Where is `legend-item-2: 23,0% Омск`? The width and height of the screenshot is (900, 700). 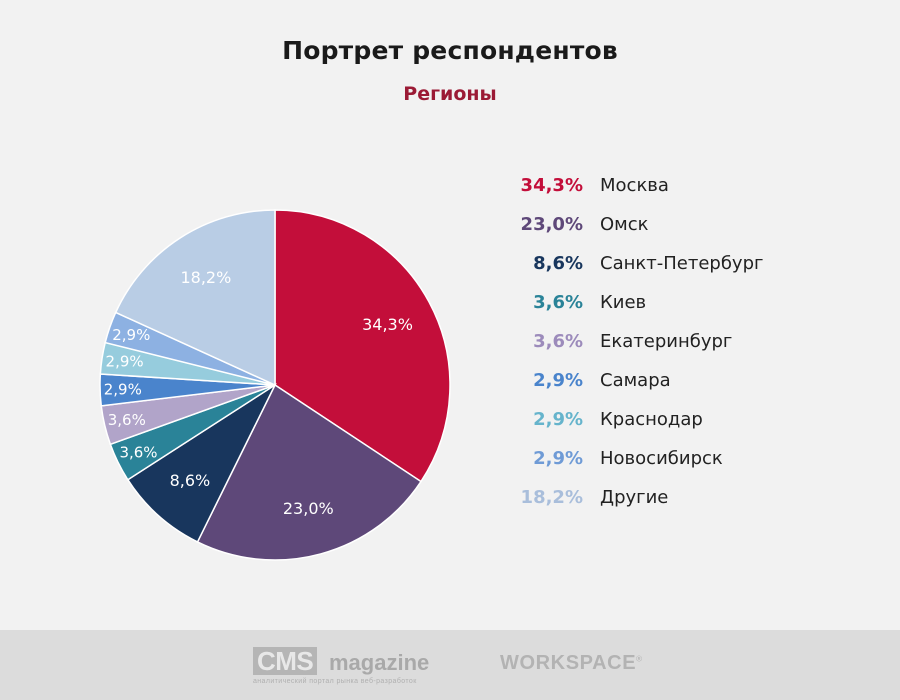
legend-item-2: 23,0% Омск is located at coordinates (670, 230).